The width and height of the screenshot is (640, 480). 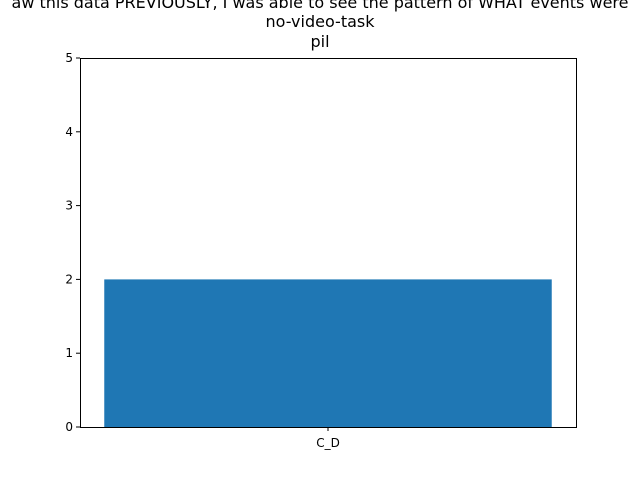 I want to click on x-tick-label: C_D, so click(x=328, y=443).